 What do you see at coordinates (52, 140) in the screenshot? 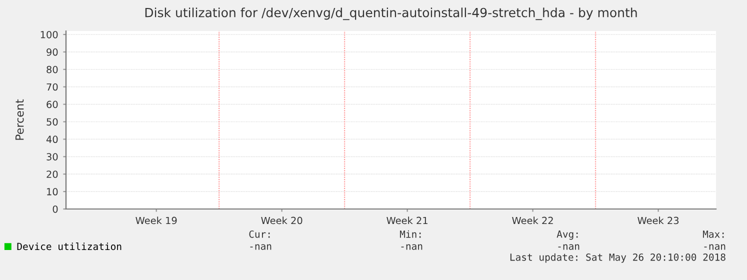
I see `y-tick-label: 40` at bounding box center [52, 140].